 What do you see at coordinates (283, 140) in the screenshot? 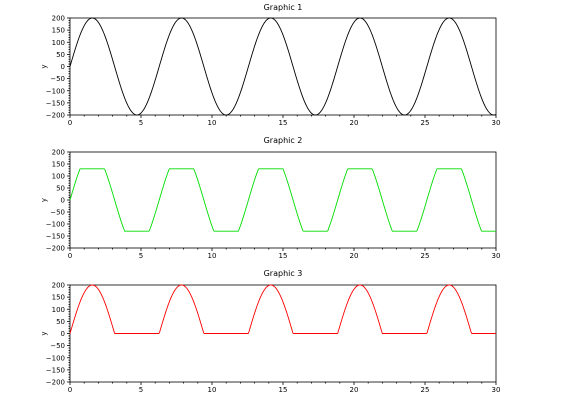
I see `chart-title: Graphic 2` at bounding box center [283, 140].